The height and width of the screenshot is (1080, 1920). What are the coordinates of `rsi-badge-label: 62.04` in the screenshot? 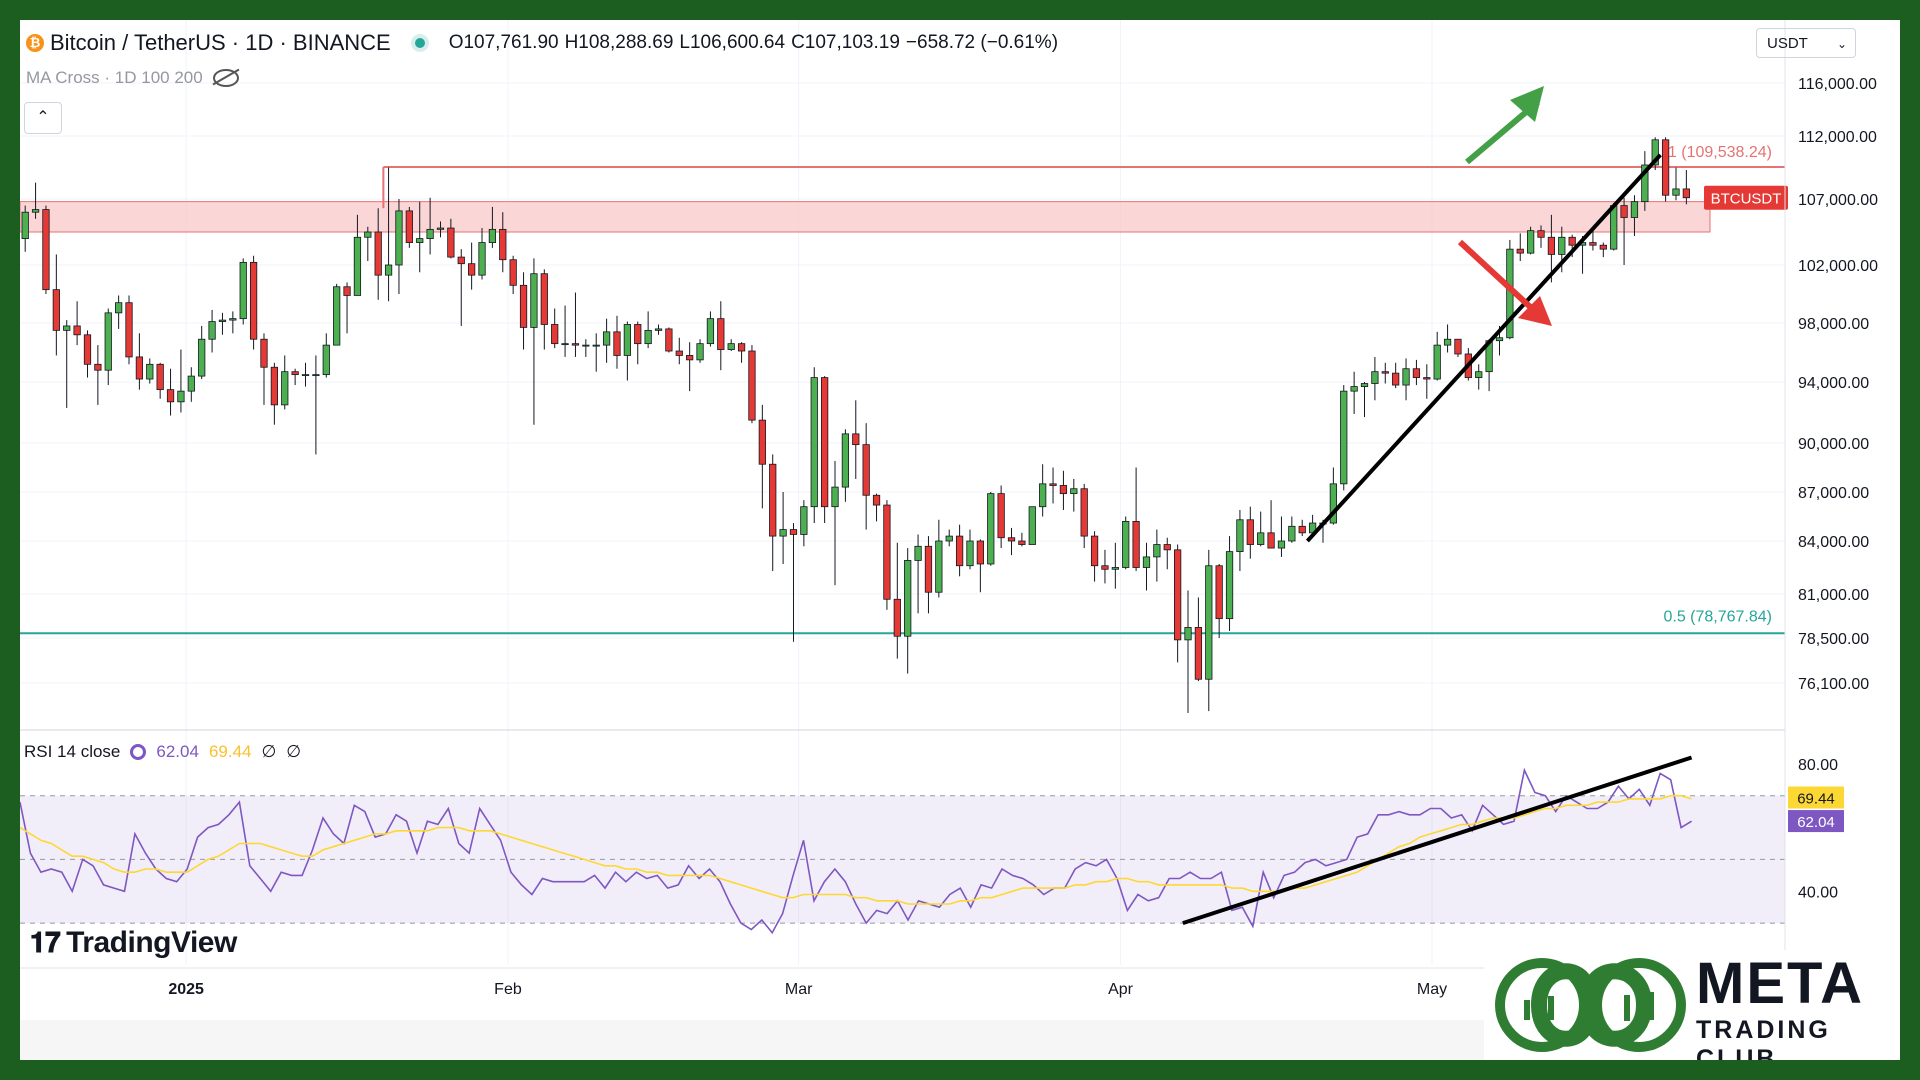 It's located at (1816, 822).